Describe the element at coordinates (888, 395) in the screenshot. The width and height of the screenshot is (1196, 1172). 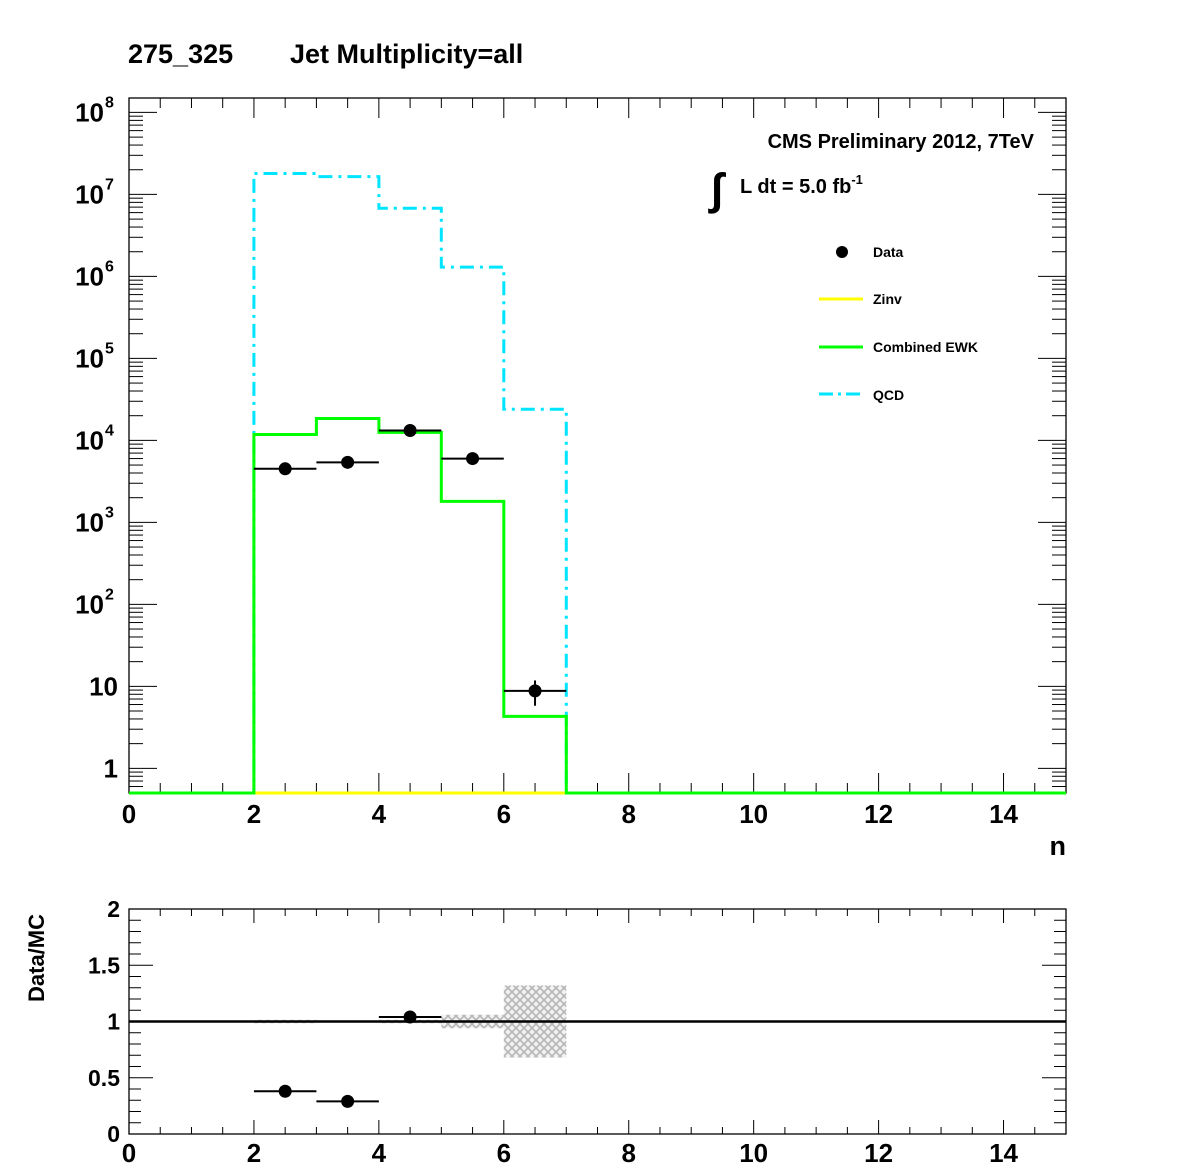
I see `legend-label-qcd: QCD` at that location.